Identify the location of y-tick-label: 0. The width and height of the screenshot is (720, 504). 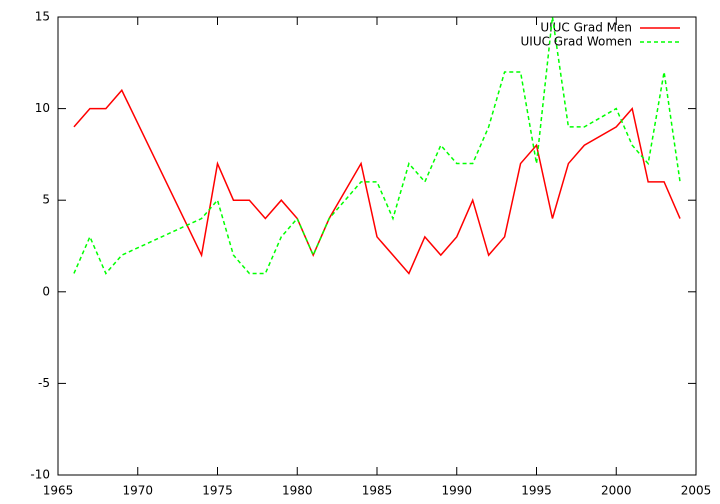
(46, 291).